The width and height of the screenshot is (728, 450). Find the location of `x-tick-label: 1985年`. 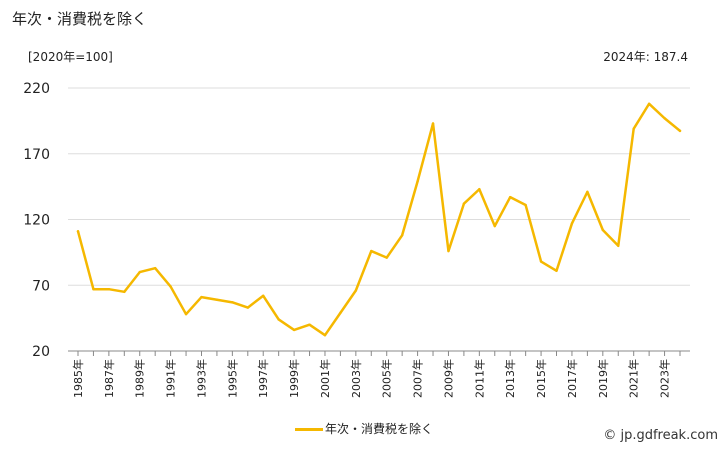

x-tick-label: 1985年 is located at coordinates (78, 378).